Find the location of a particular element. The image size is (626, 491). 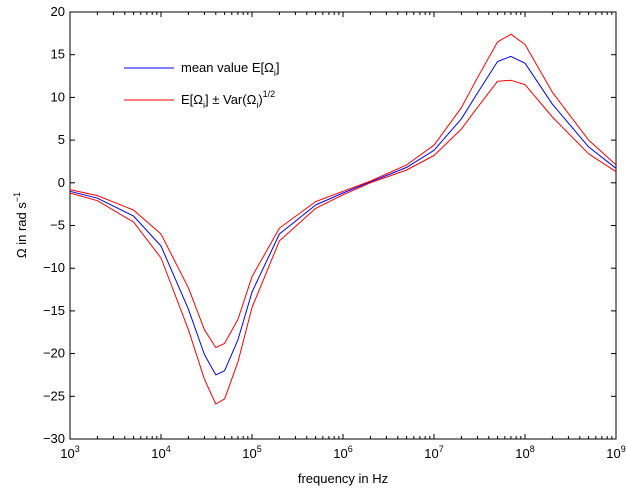

y-tick-label: 20 is located at coordinates (58, 11).